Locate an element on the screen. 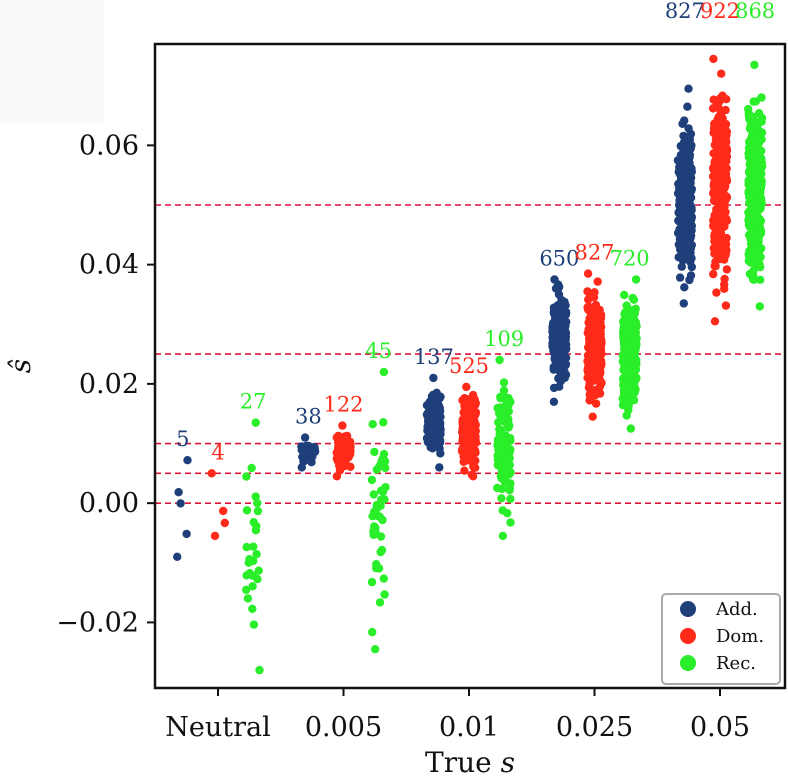 This screenshot has width=788, height=777. legend-label-2: Rec. is located at coordinates (736, 663).